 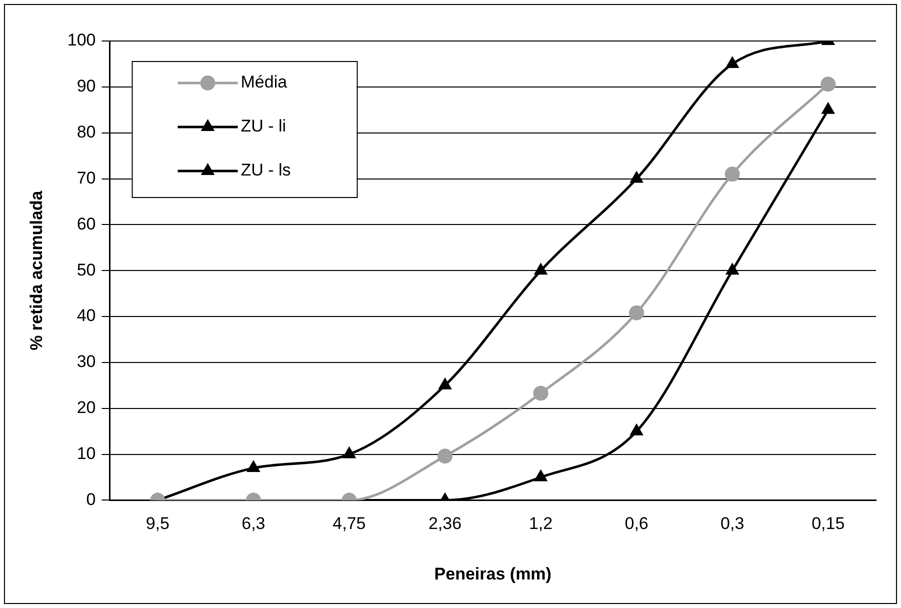 What do you see at coordinates (86, 86) in the screenshot?
I see `y-tick-label: 90` at bounding box center [86, 86].